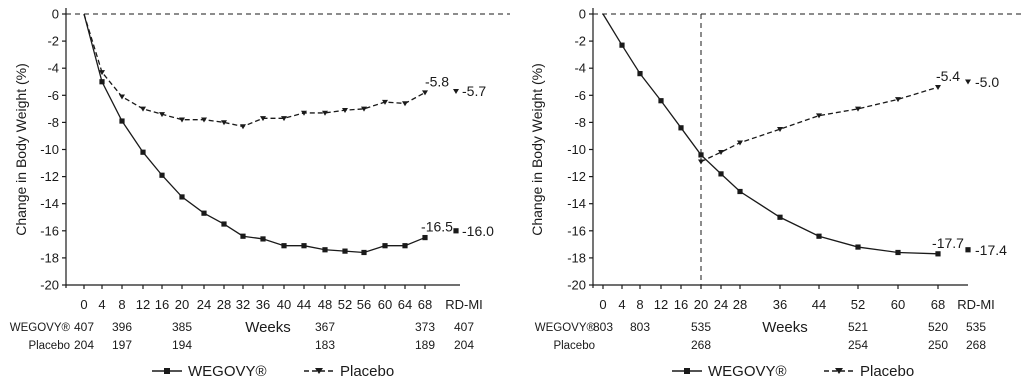 This screenshot has height=385, width=1035. I want to click on n-at-risk-row: Placebo 268 254 250 268, so click(769, 345).